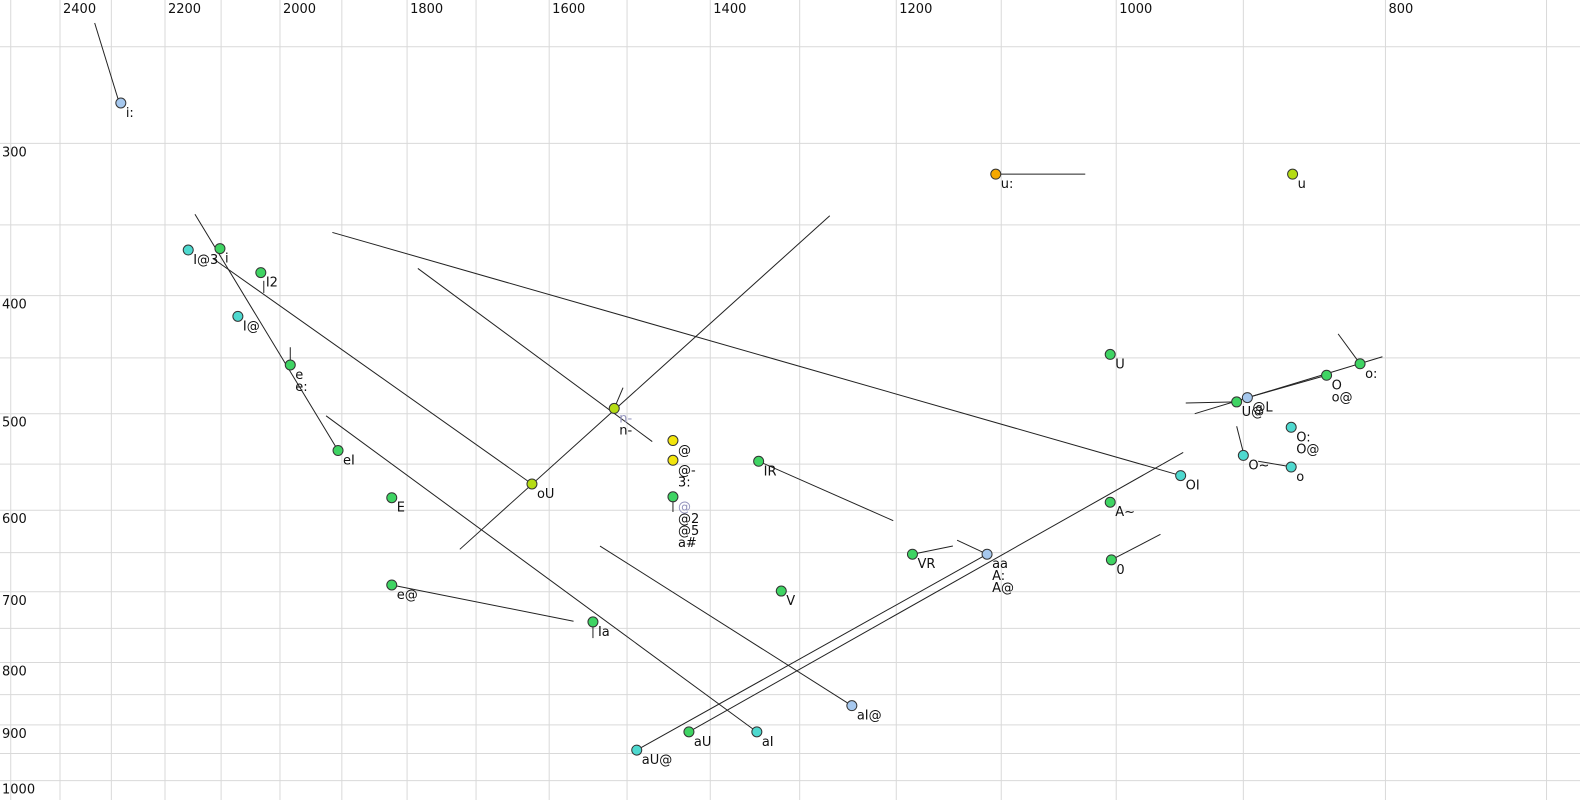 The image size is (1580, 800). What do you see at coordinates (657, 760) in the screenshot?
I see `data-point-label: aU@` at bounding box center [657, 760].